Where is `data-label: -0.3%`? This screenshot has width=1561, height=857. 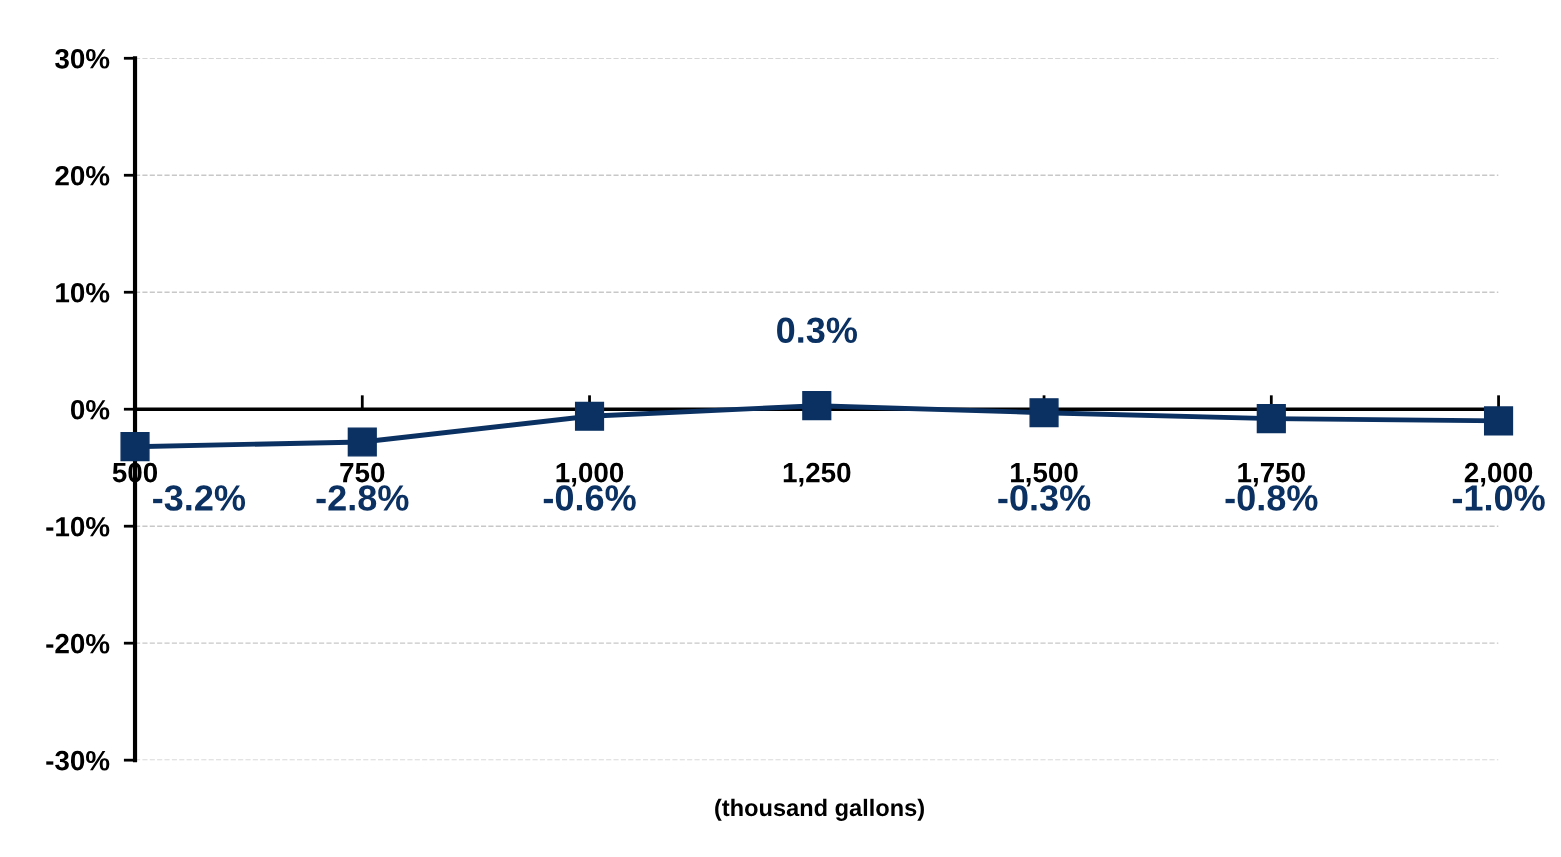
data-label: -0.3% is located at coordinates (1044, 498).